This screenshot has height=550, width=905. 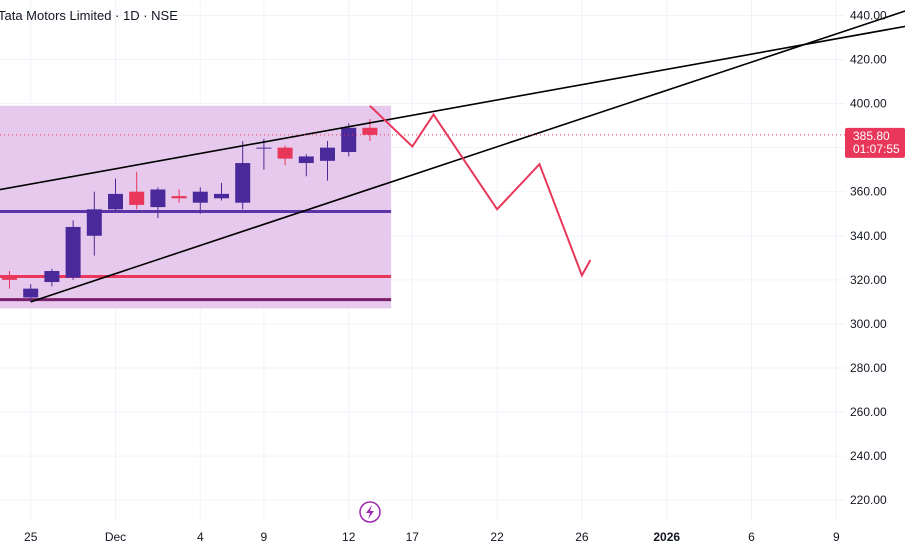 What do you see at coordinates (868, 280) in the screenshot?
I see `y-tick-label-6: 320.00` at bounding box center [868, 280].